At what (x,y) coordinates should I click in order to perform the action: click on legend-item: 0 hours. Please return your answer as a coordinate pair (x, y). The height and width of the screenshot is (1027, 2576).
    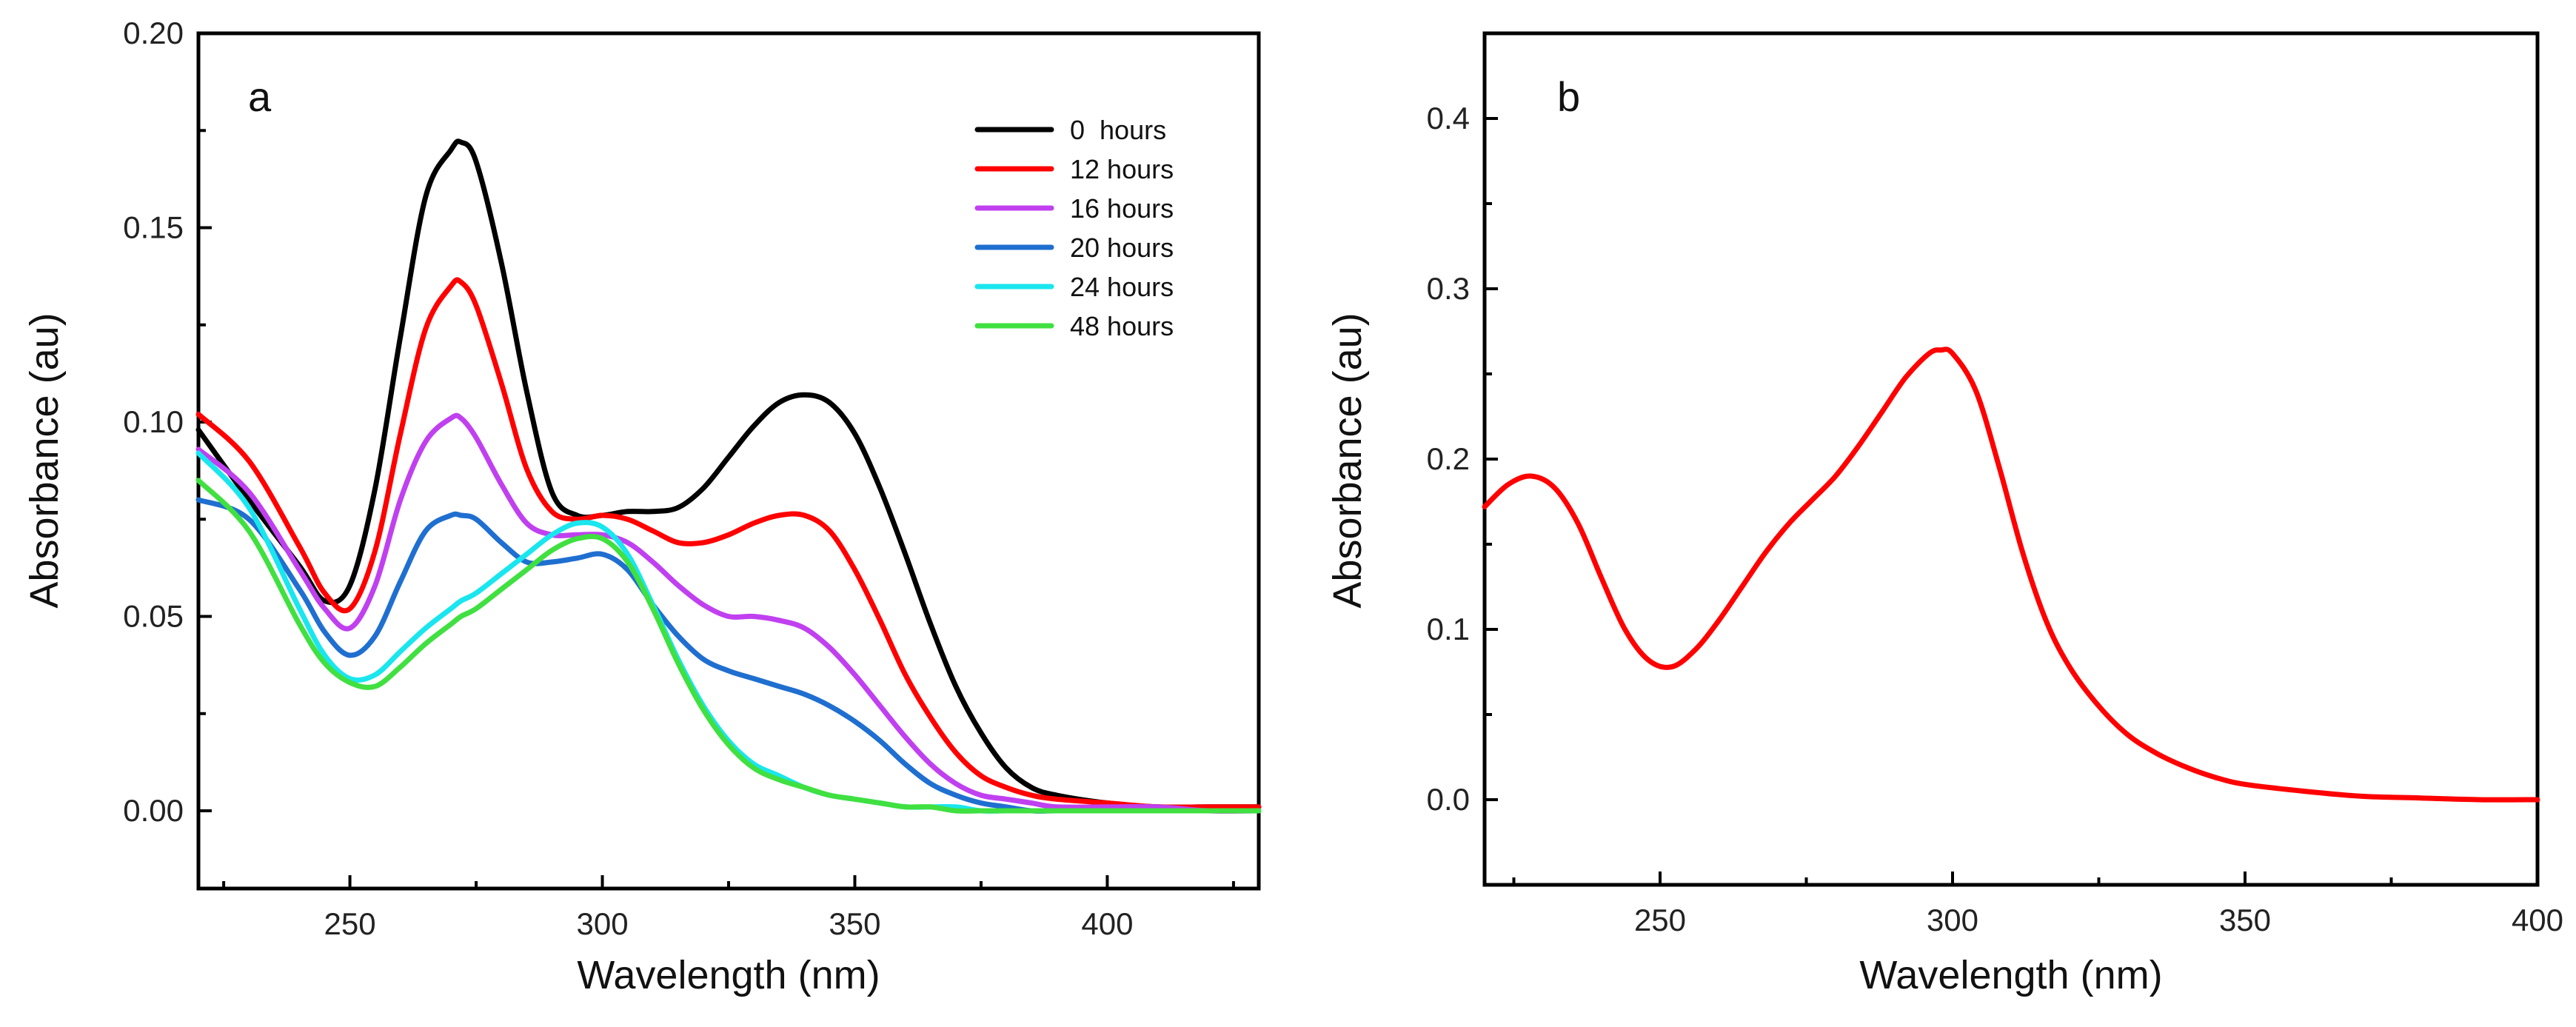
    Looking at the image, I should click on (1070, 130).